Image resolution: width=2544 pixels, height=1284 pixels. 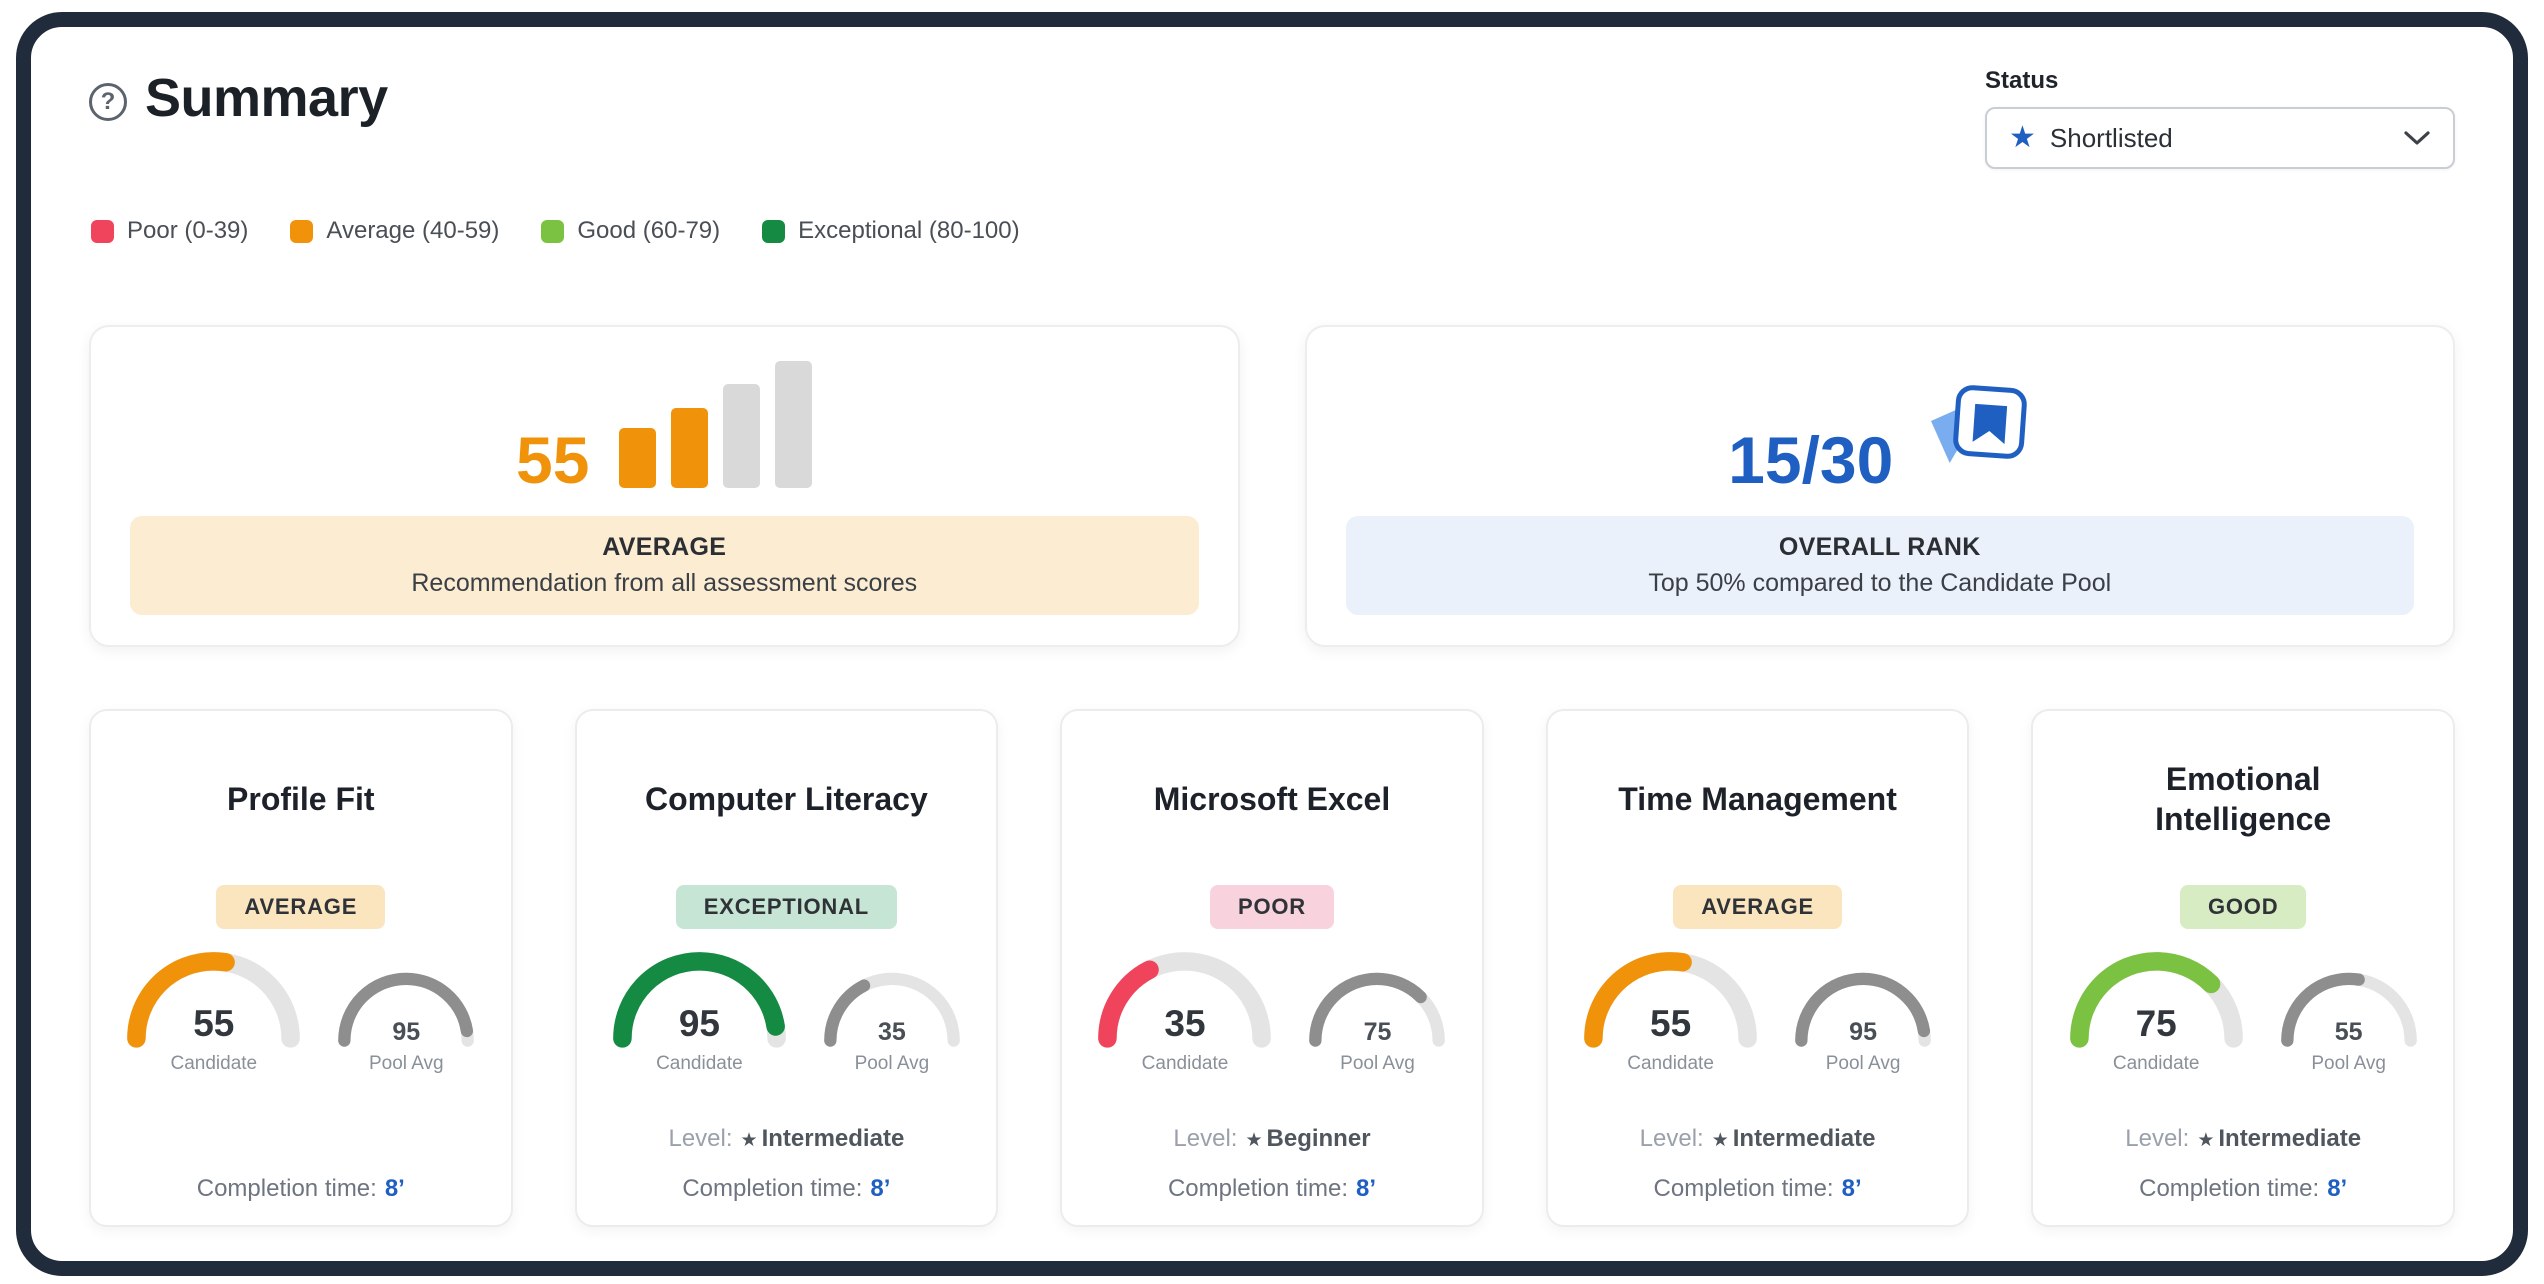 I want to click on legend-item: Exceptional (80-100), so click(x=891, y=231).